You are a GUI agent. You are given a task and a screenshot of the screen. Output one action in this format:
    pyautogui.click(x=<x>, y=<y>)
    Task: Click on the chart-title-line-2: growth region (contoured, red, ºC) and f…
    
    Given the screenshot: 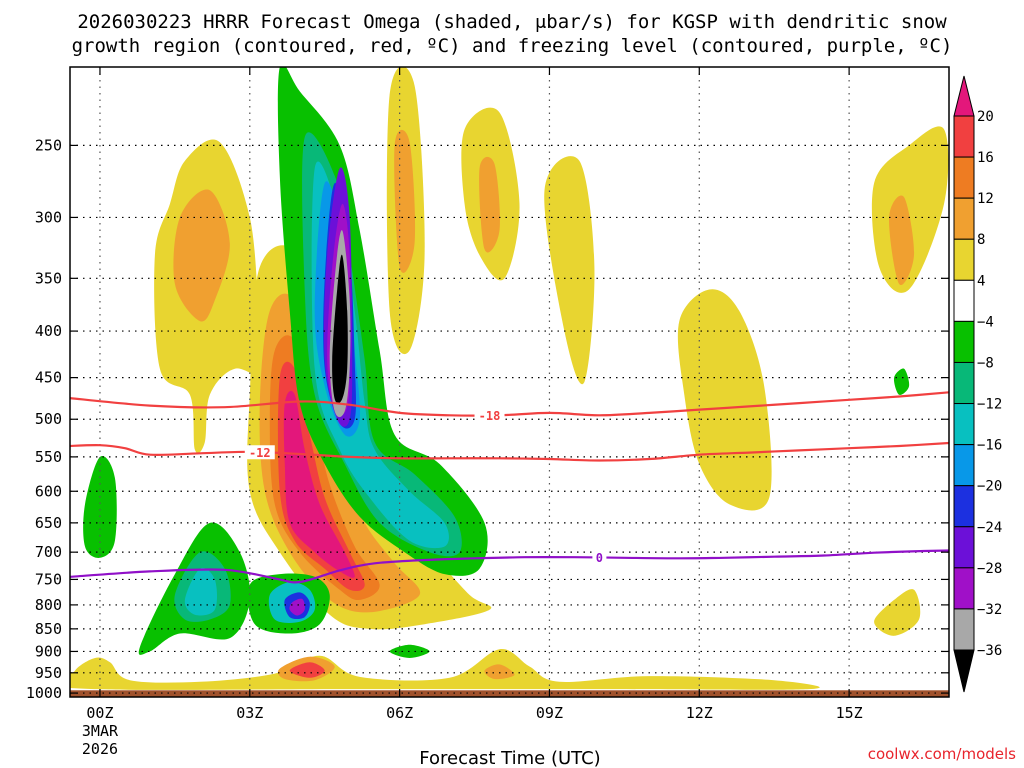 What is the action you would take?
    pyautogui.click(x=512, y=46)
    